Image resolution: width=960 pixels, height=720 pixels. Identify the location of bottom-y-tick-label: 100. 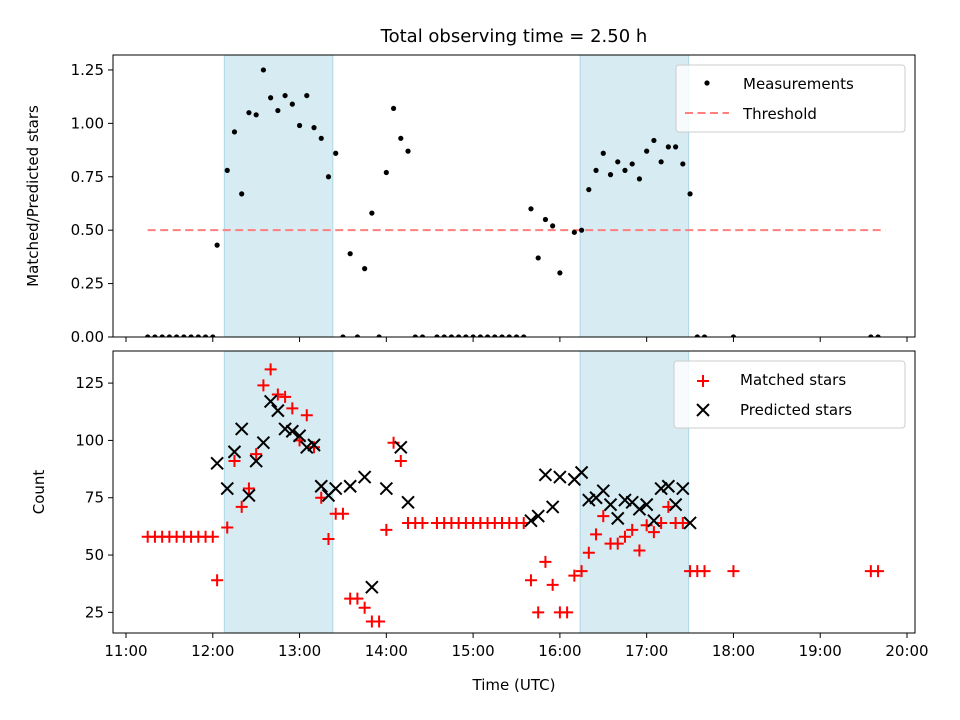
(89, 440).